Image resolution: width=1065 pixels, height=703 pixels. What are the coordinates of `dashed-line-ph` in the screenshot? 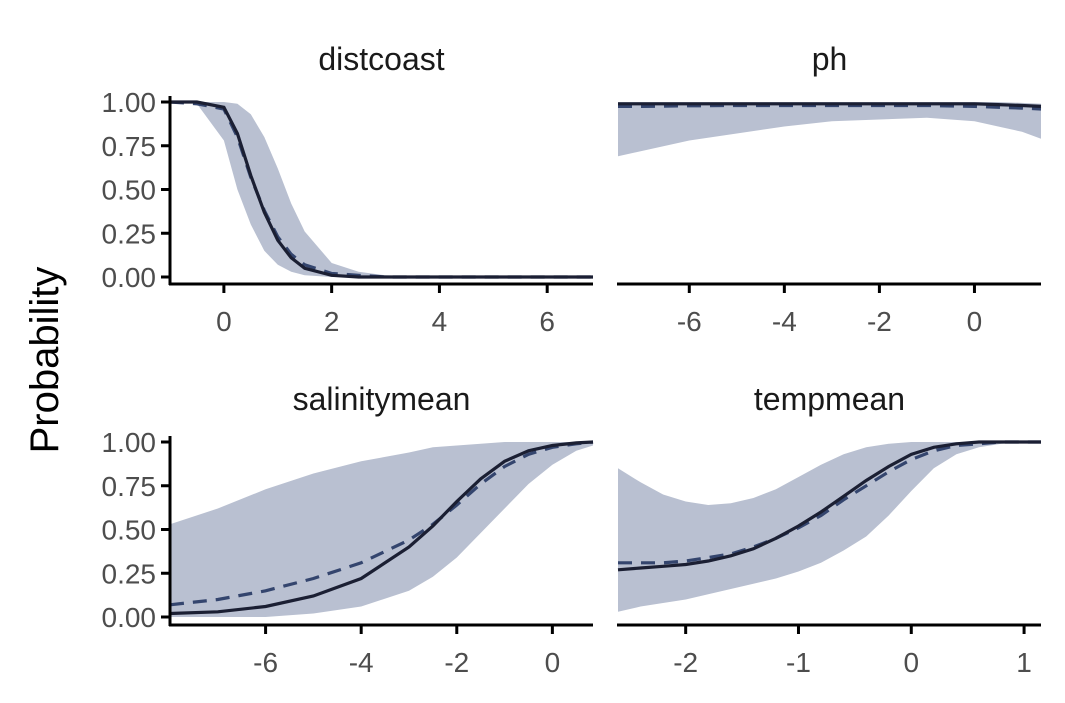 It's located at (830, 107).